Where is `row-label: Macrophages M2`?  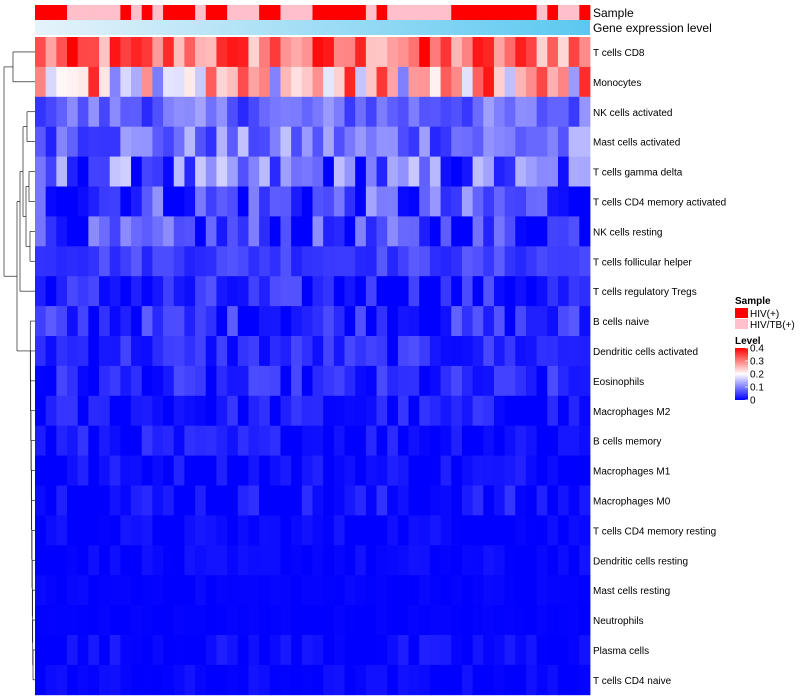
row-label: Macrophages M2 is located at coordinates (632, 412).